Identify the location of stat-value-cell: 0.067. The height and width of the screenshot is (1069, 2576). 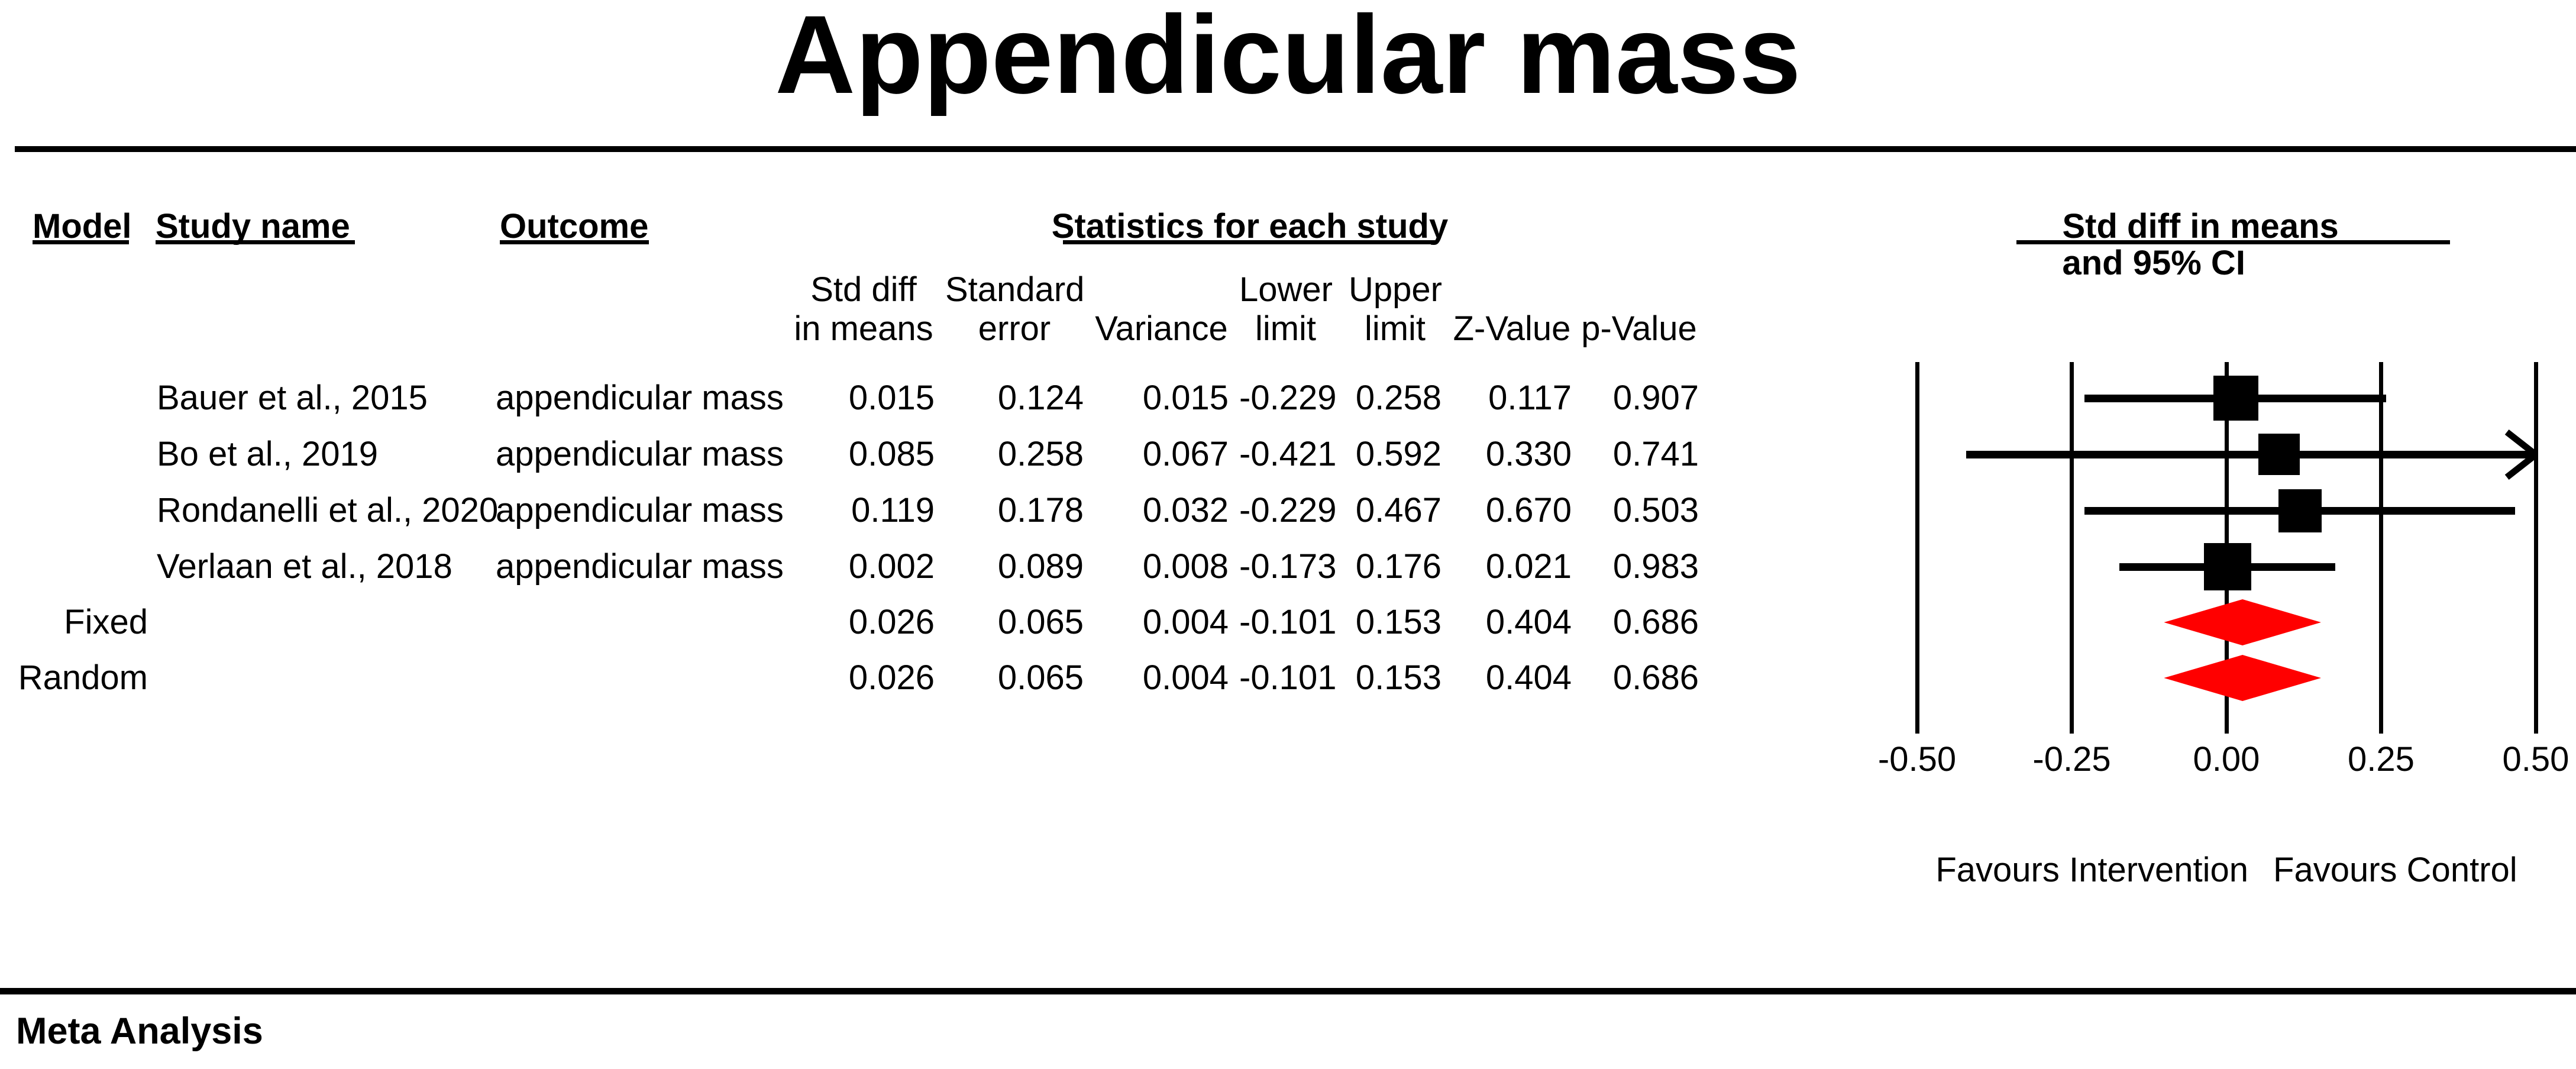
(1185, 454).